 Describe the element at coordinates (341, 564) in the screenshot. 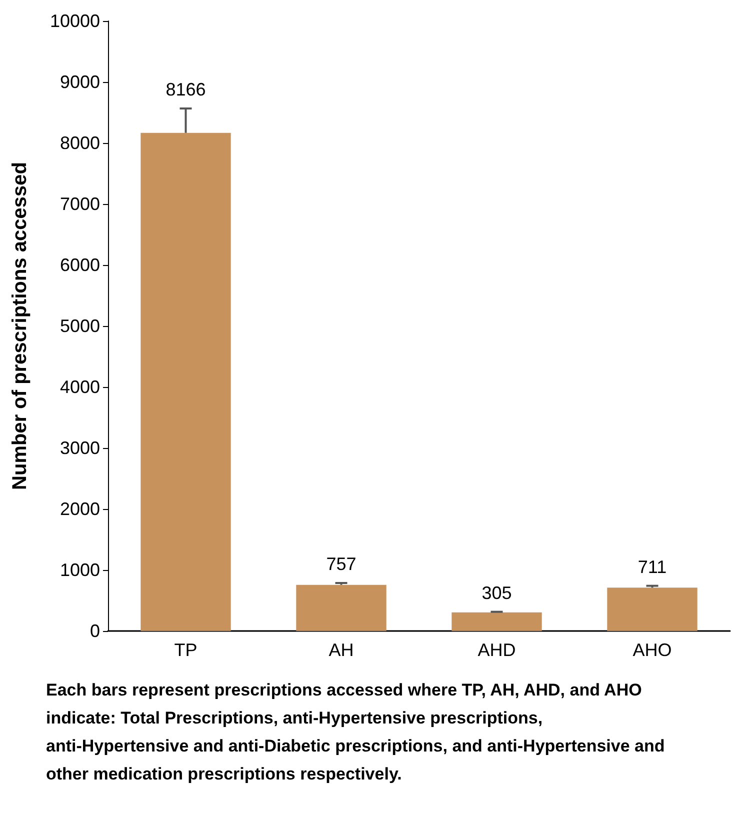

I see `data-label: 757` at that location.